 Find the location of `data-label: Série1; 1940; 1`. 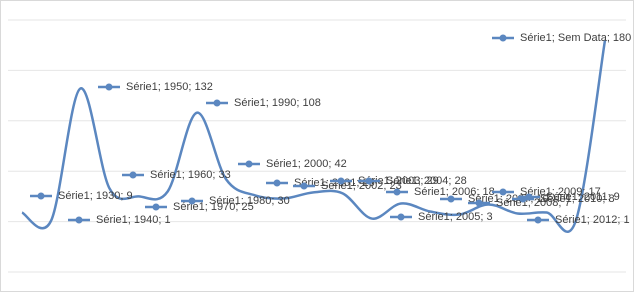

data-label: Série1; 1940; 1 is located at coordinates (133, 220).